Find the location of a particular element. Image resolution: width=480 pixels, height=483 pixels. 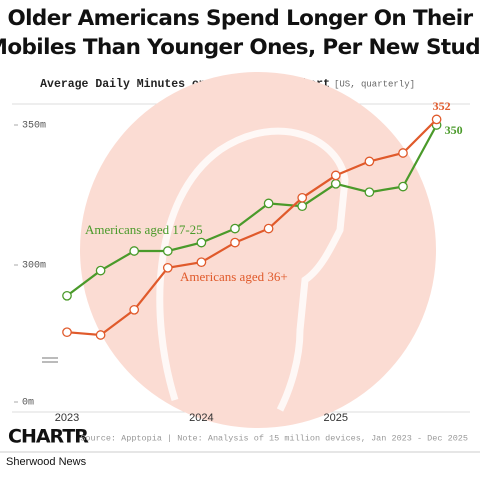

x-tick-label: 2025 is located at coordinates (336, 418).